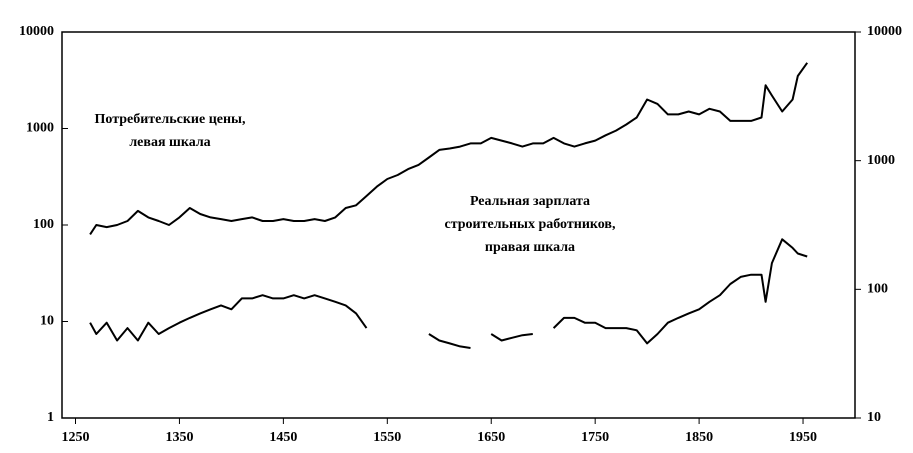 This screenshot has height=453, width=913. What do you see at coordinates (530, 201) in the screenshot?
I see `annotation: Реальная зарплата` at bounding box center [530, 201].